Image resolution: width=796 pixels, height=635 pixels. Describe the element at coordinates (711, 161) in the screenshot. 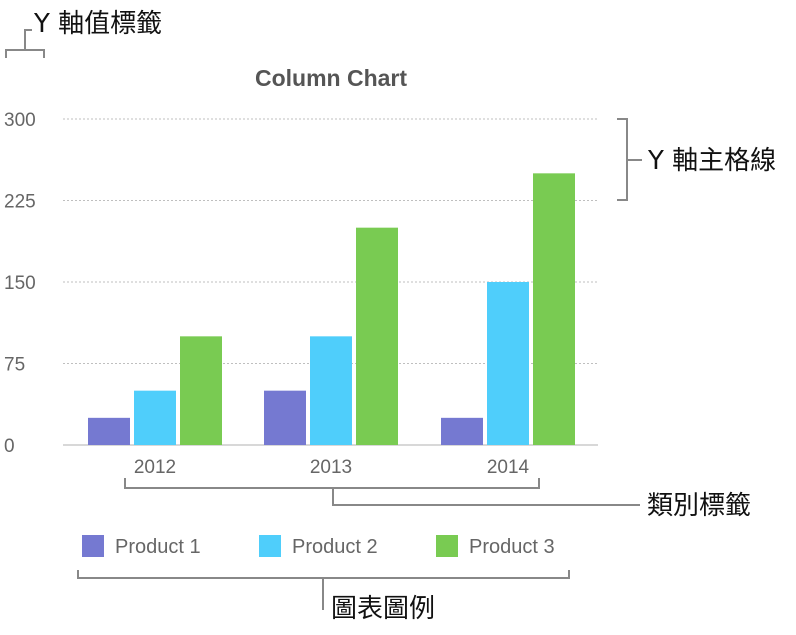

I see `y-axis-major-gridlines-annotation-text: Y 軸主格線` at that location.